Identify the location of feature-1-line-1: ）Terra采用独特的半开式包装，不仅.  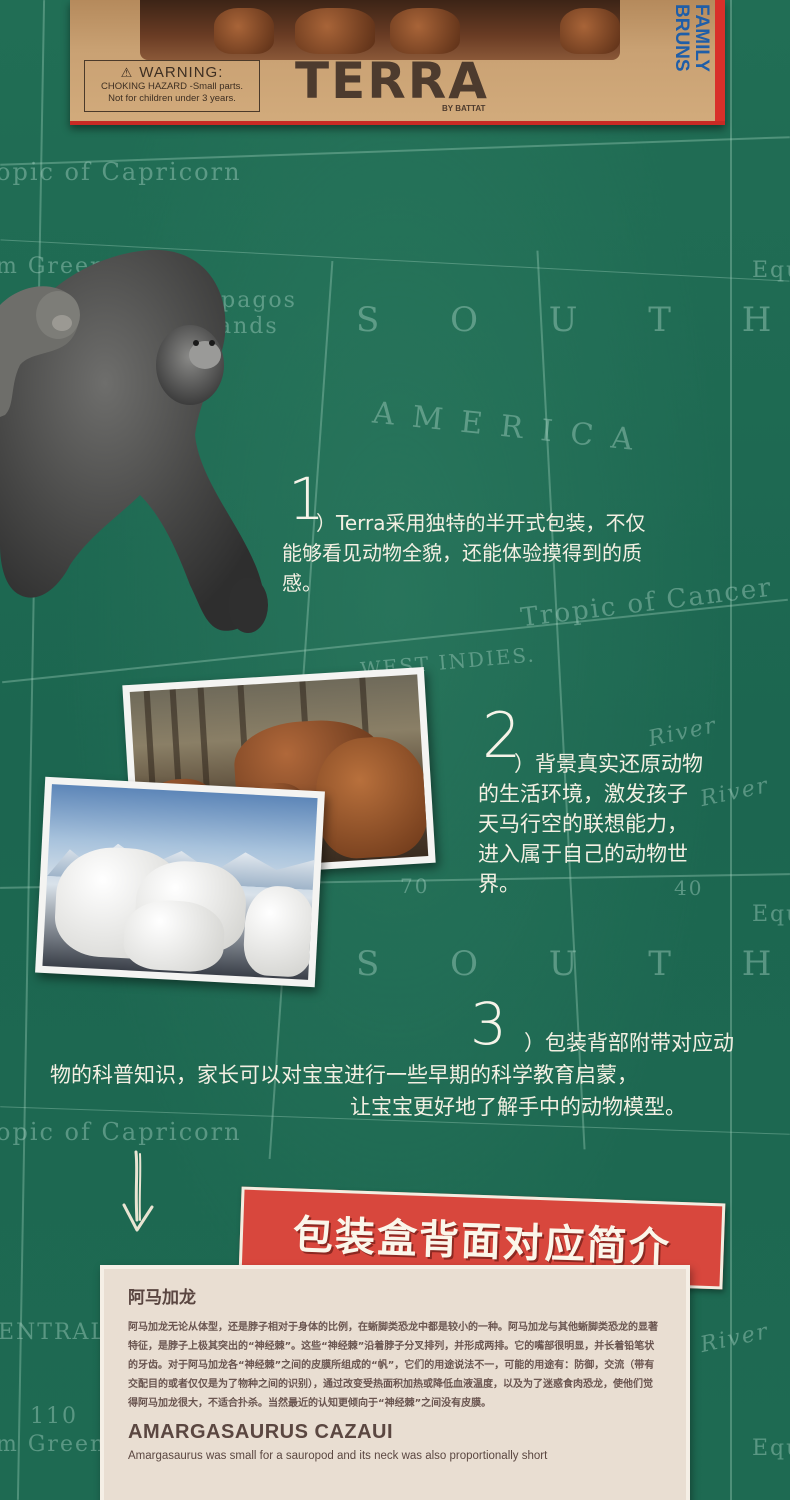
(481, 523).